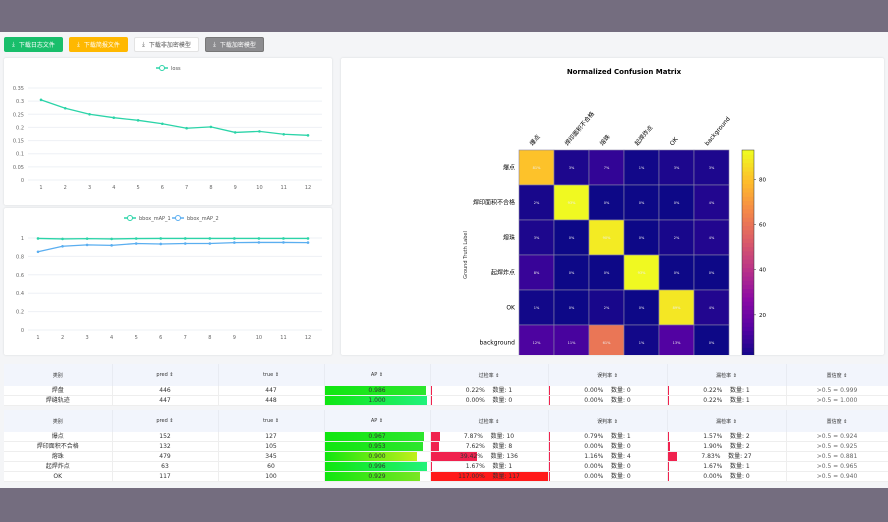 Image resolution: width=888 pixels, height=522 pixels. I want to click on y-tick-label: 1, so click(22, 239).